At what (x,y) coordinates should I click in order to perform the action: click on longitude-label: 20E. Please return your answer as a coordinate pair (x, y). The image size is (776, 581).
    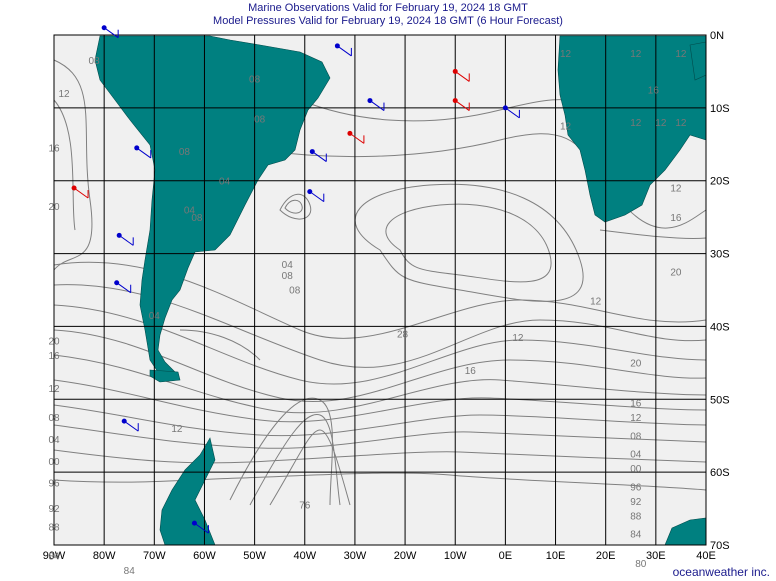
    Looking at the image, I should click on (606, 556).